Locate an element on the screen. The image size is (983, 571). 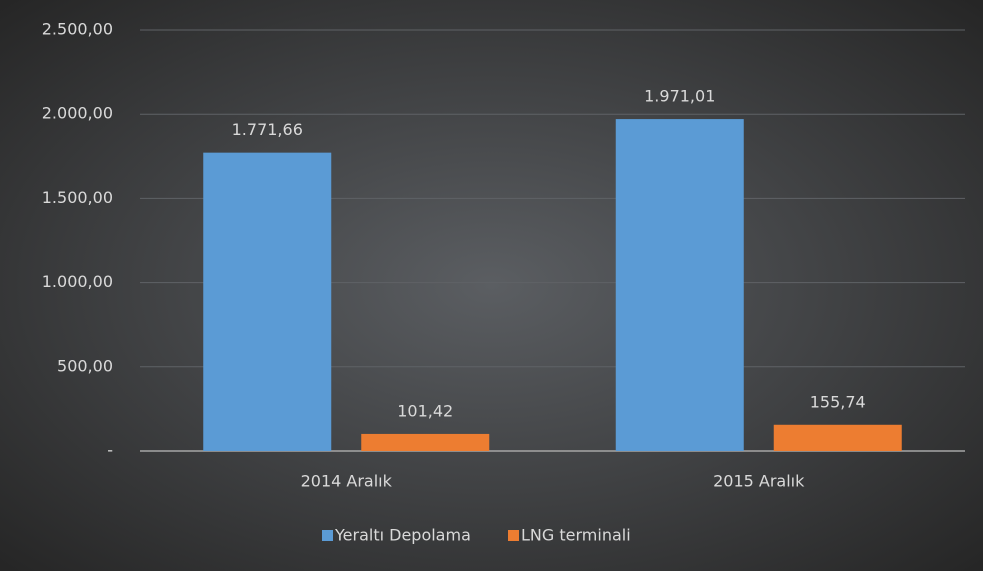
data-label: 101,42 is located at coordinates (425, 410).